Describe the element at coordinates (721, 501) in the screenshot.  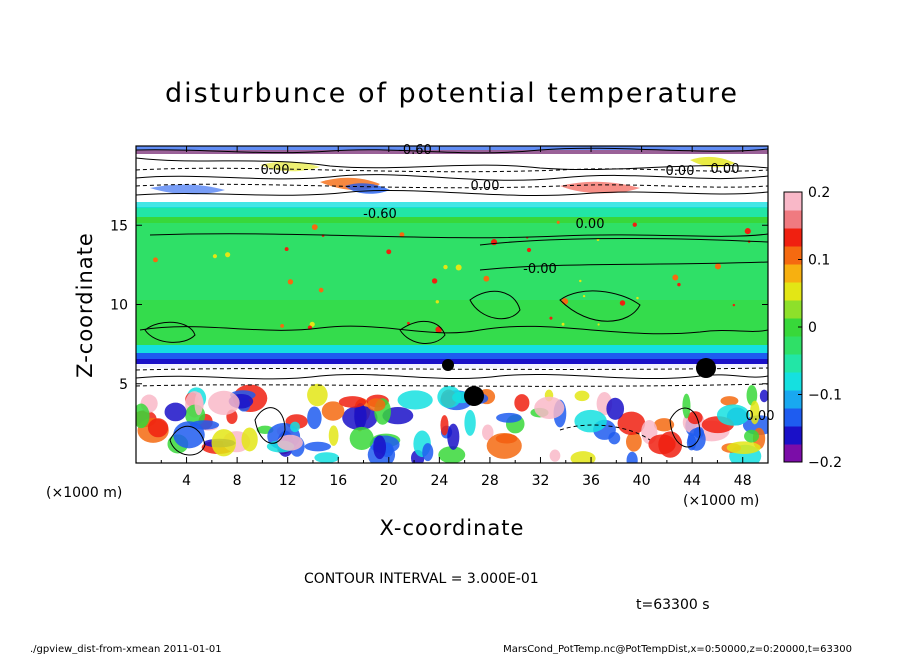
I see `x-unit-label: (×1000 m)` at that location.